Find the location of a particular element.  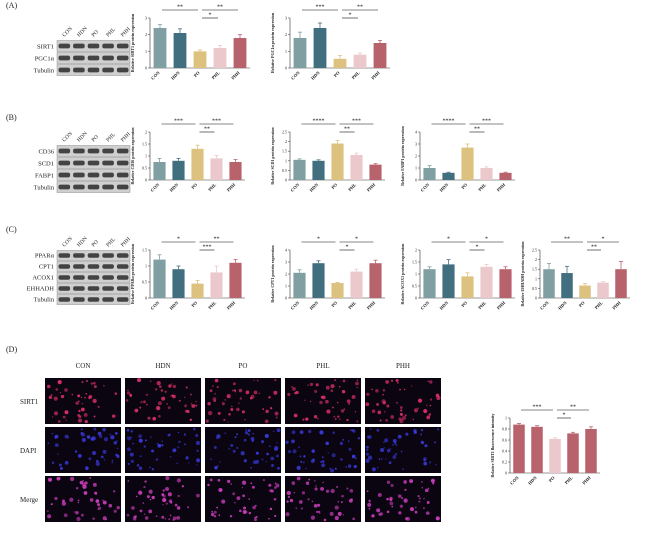

image-row-label: SIRT1 is located at coordinates (29, 402).